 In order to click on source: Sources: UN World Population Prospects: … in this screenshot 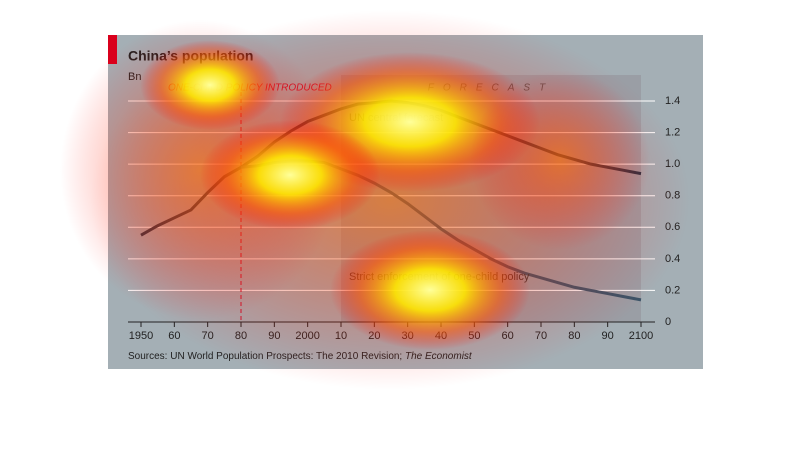, I will do `click(300, 356)`.